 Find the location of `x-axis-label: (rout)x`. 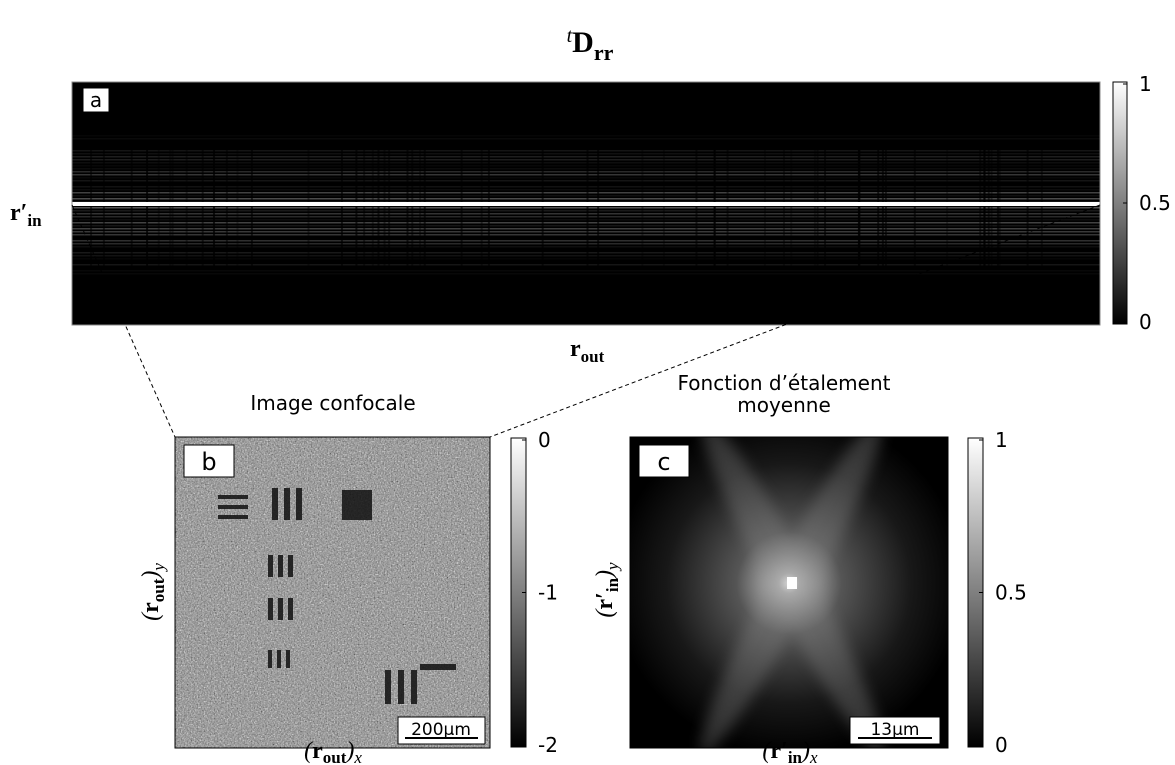

x-axis-label: (rout)x is located at coordinates (333, 751).